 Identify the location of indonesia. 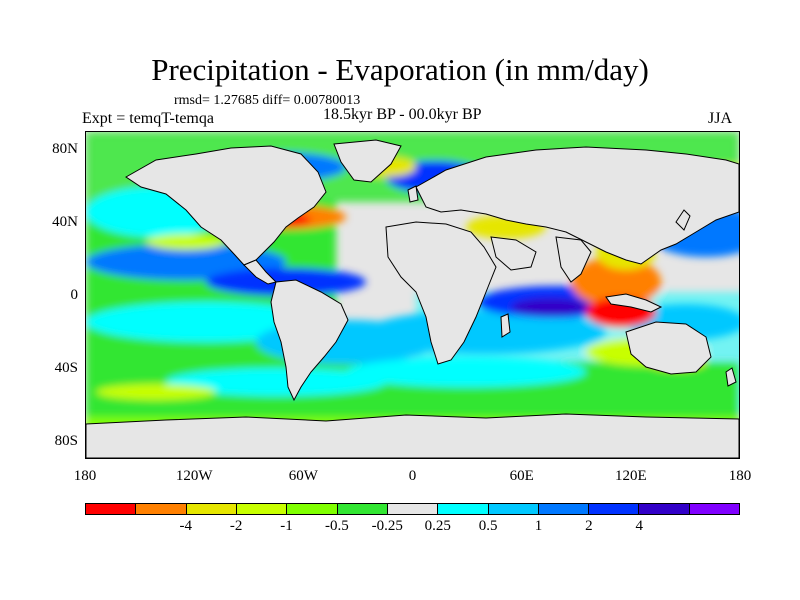
(634, 303).